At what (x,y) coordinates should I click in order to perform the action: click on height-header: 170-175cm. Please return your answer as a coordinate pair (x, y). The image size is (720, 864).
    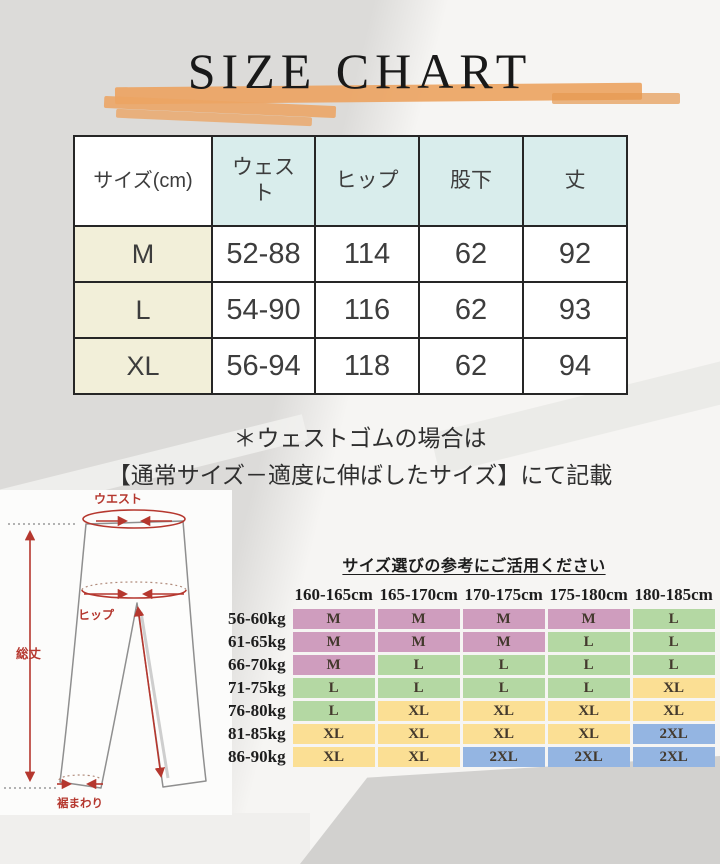
    Looking at the image, I should click on (503, 594).